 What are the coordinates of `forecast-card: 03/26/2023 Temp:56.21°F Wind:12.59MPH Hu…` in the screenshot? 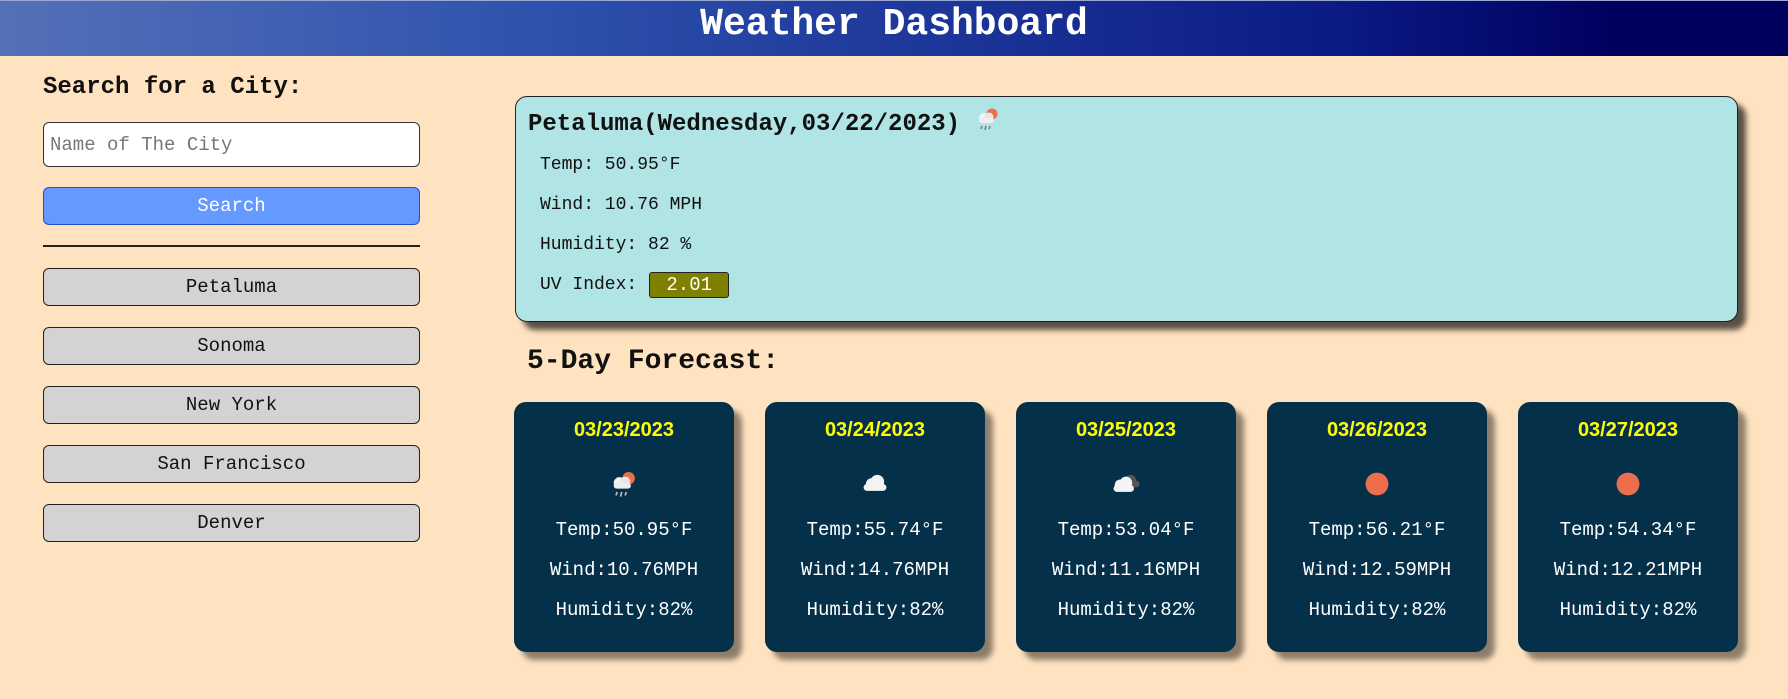 It's located at (1377, 527).